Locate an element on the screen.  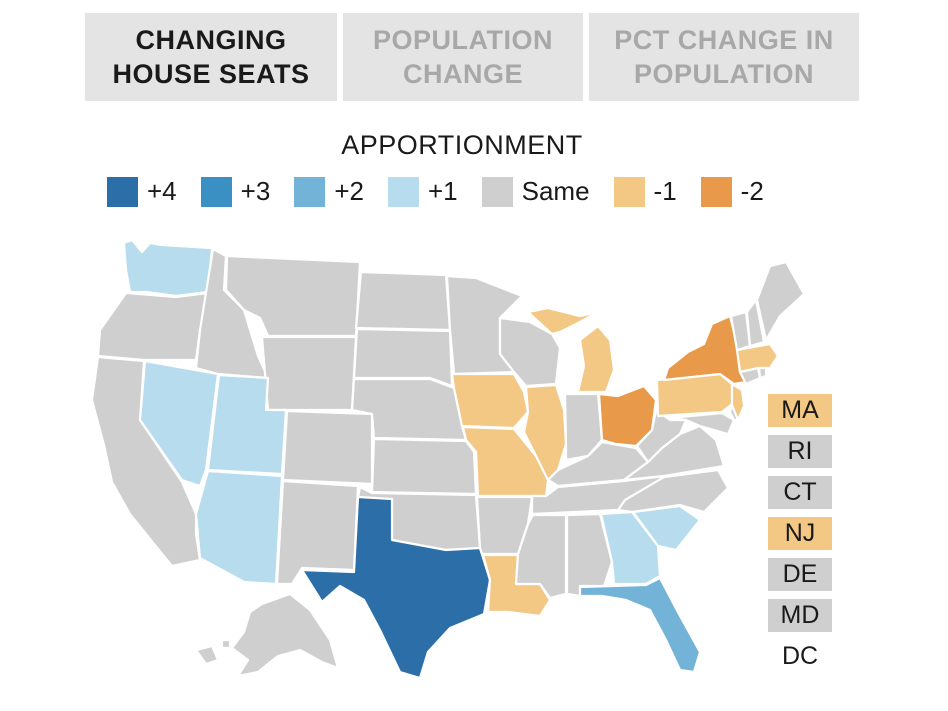
small-states-list: MA RI CT NJ DE MD DC is located at coordinates (800, 537).